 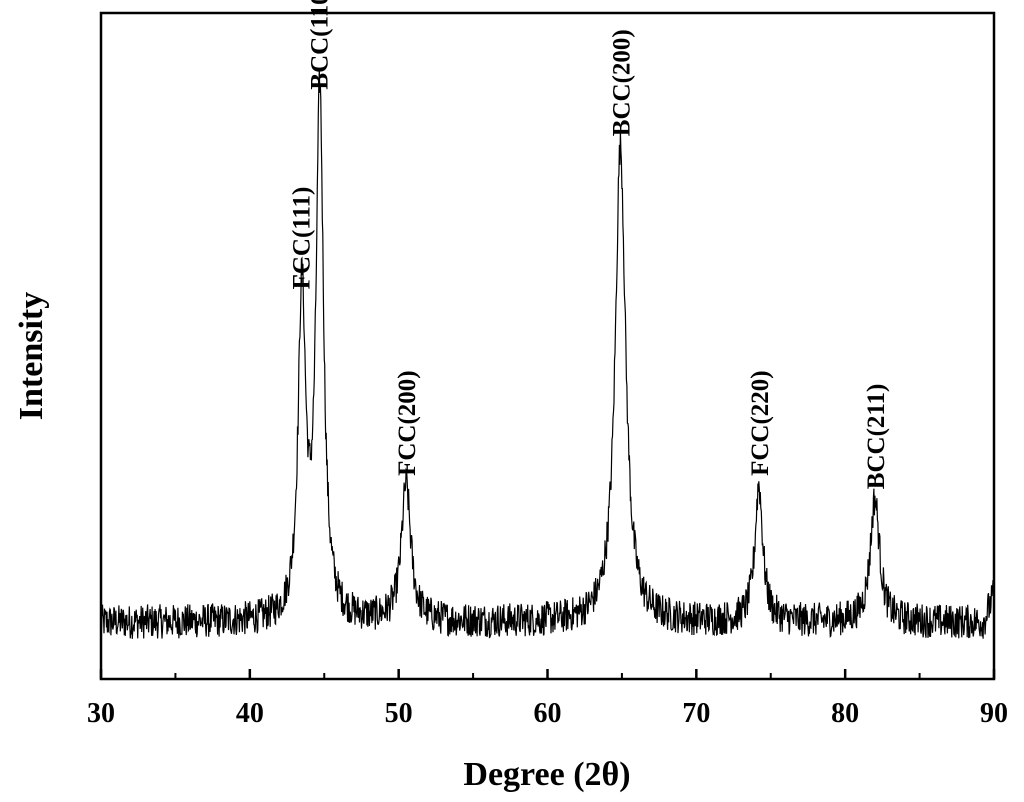 What do you see at coordinates (696, 713) in the screenshot?
I see `x-tick-label: 70` at bounding box center [696, 713].